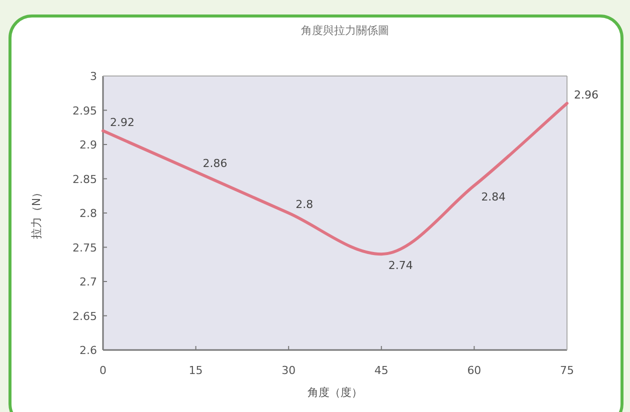  What do you see at coordinates (335, 392) in the screenshot?
I see `x-axis-title: 角度（度）` at bounding box center [335, 392].